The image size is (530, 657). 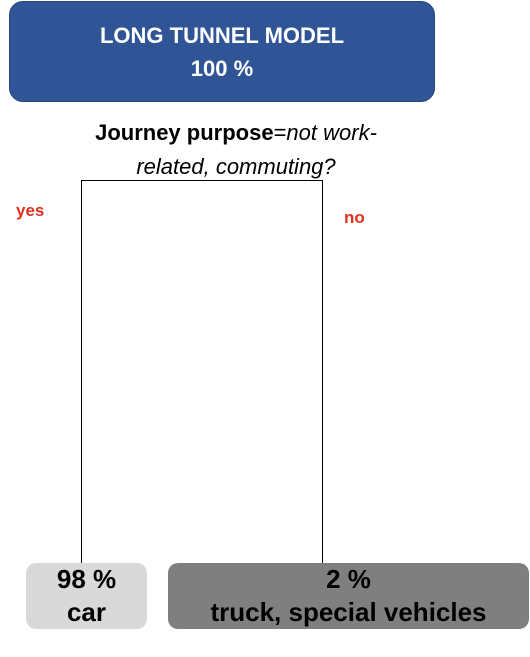 I want to click on leaf-node-no: 2 % truck, special vehicles, so click(x=348, y=596).